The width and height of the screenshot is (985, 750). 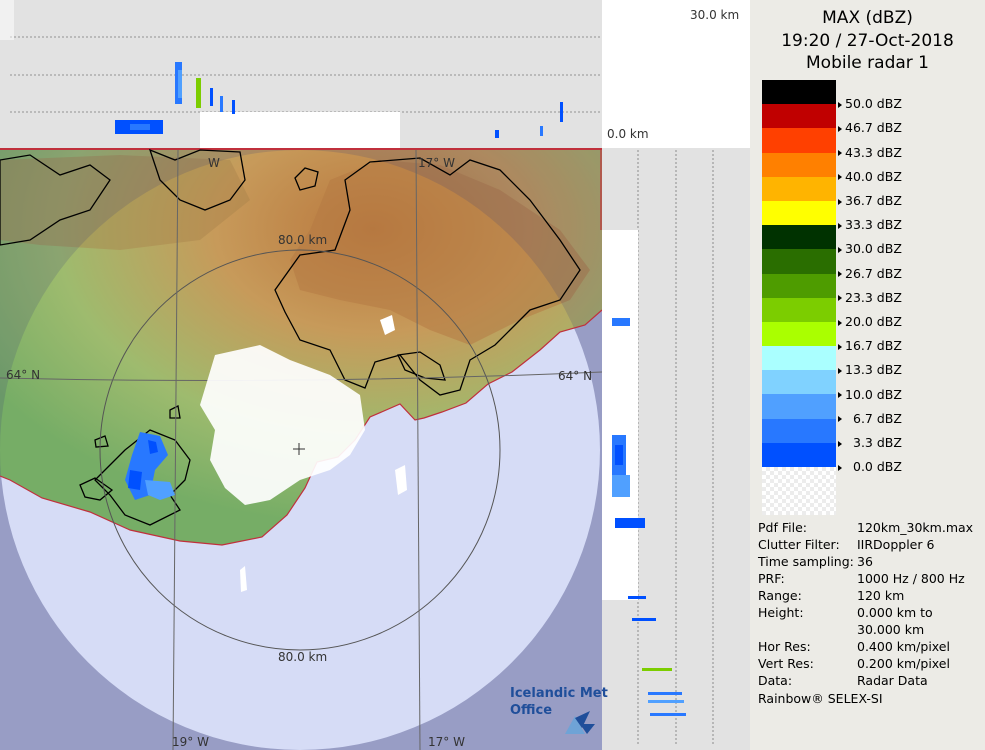 What do you see at coordinates (806, 561) in the screenshot?
I see `info-key: Time sampling:` at bounding box center [806, 561].